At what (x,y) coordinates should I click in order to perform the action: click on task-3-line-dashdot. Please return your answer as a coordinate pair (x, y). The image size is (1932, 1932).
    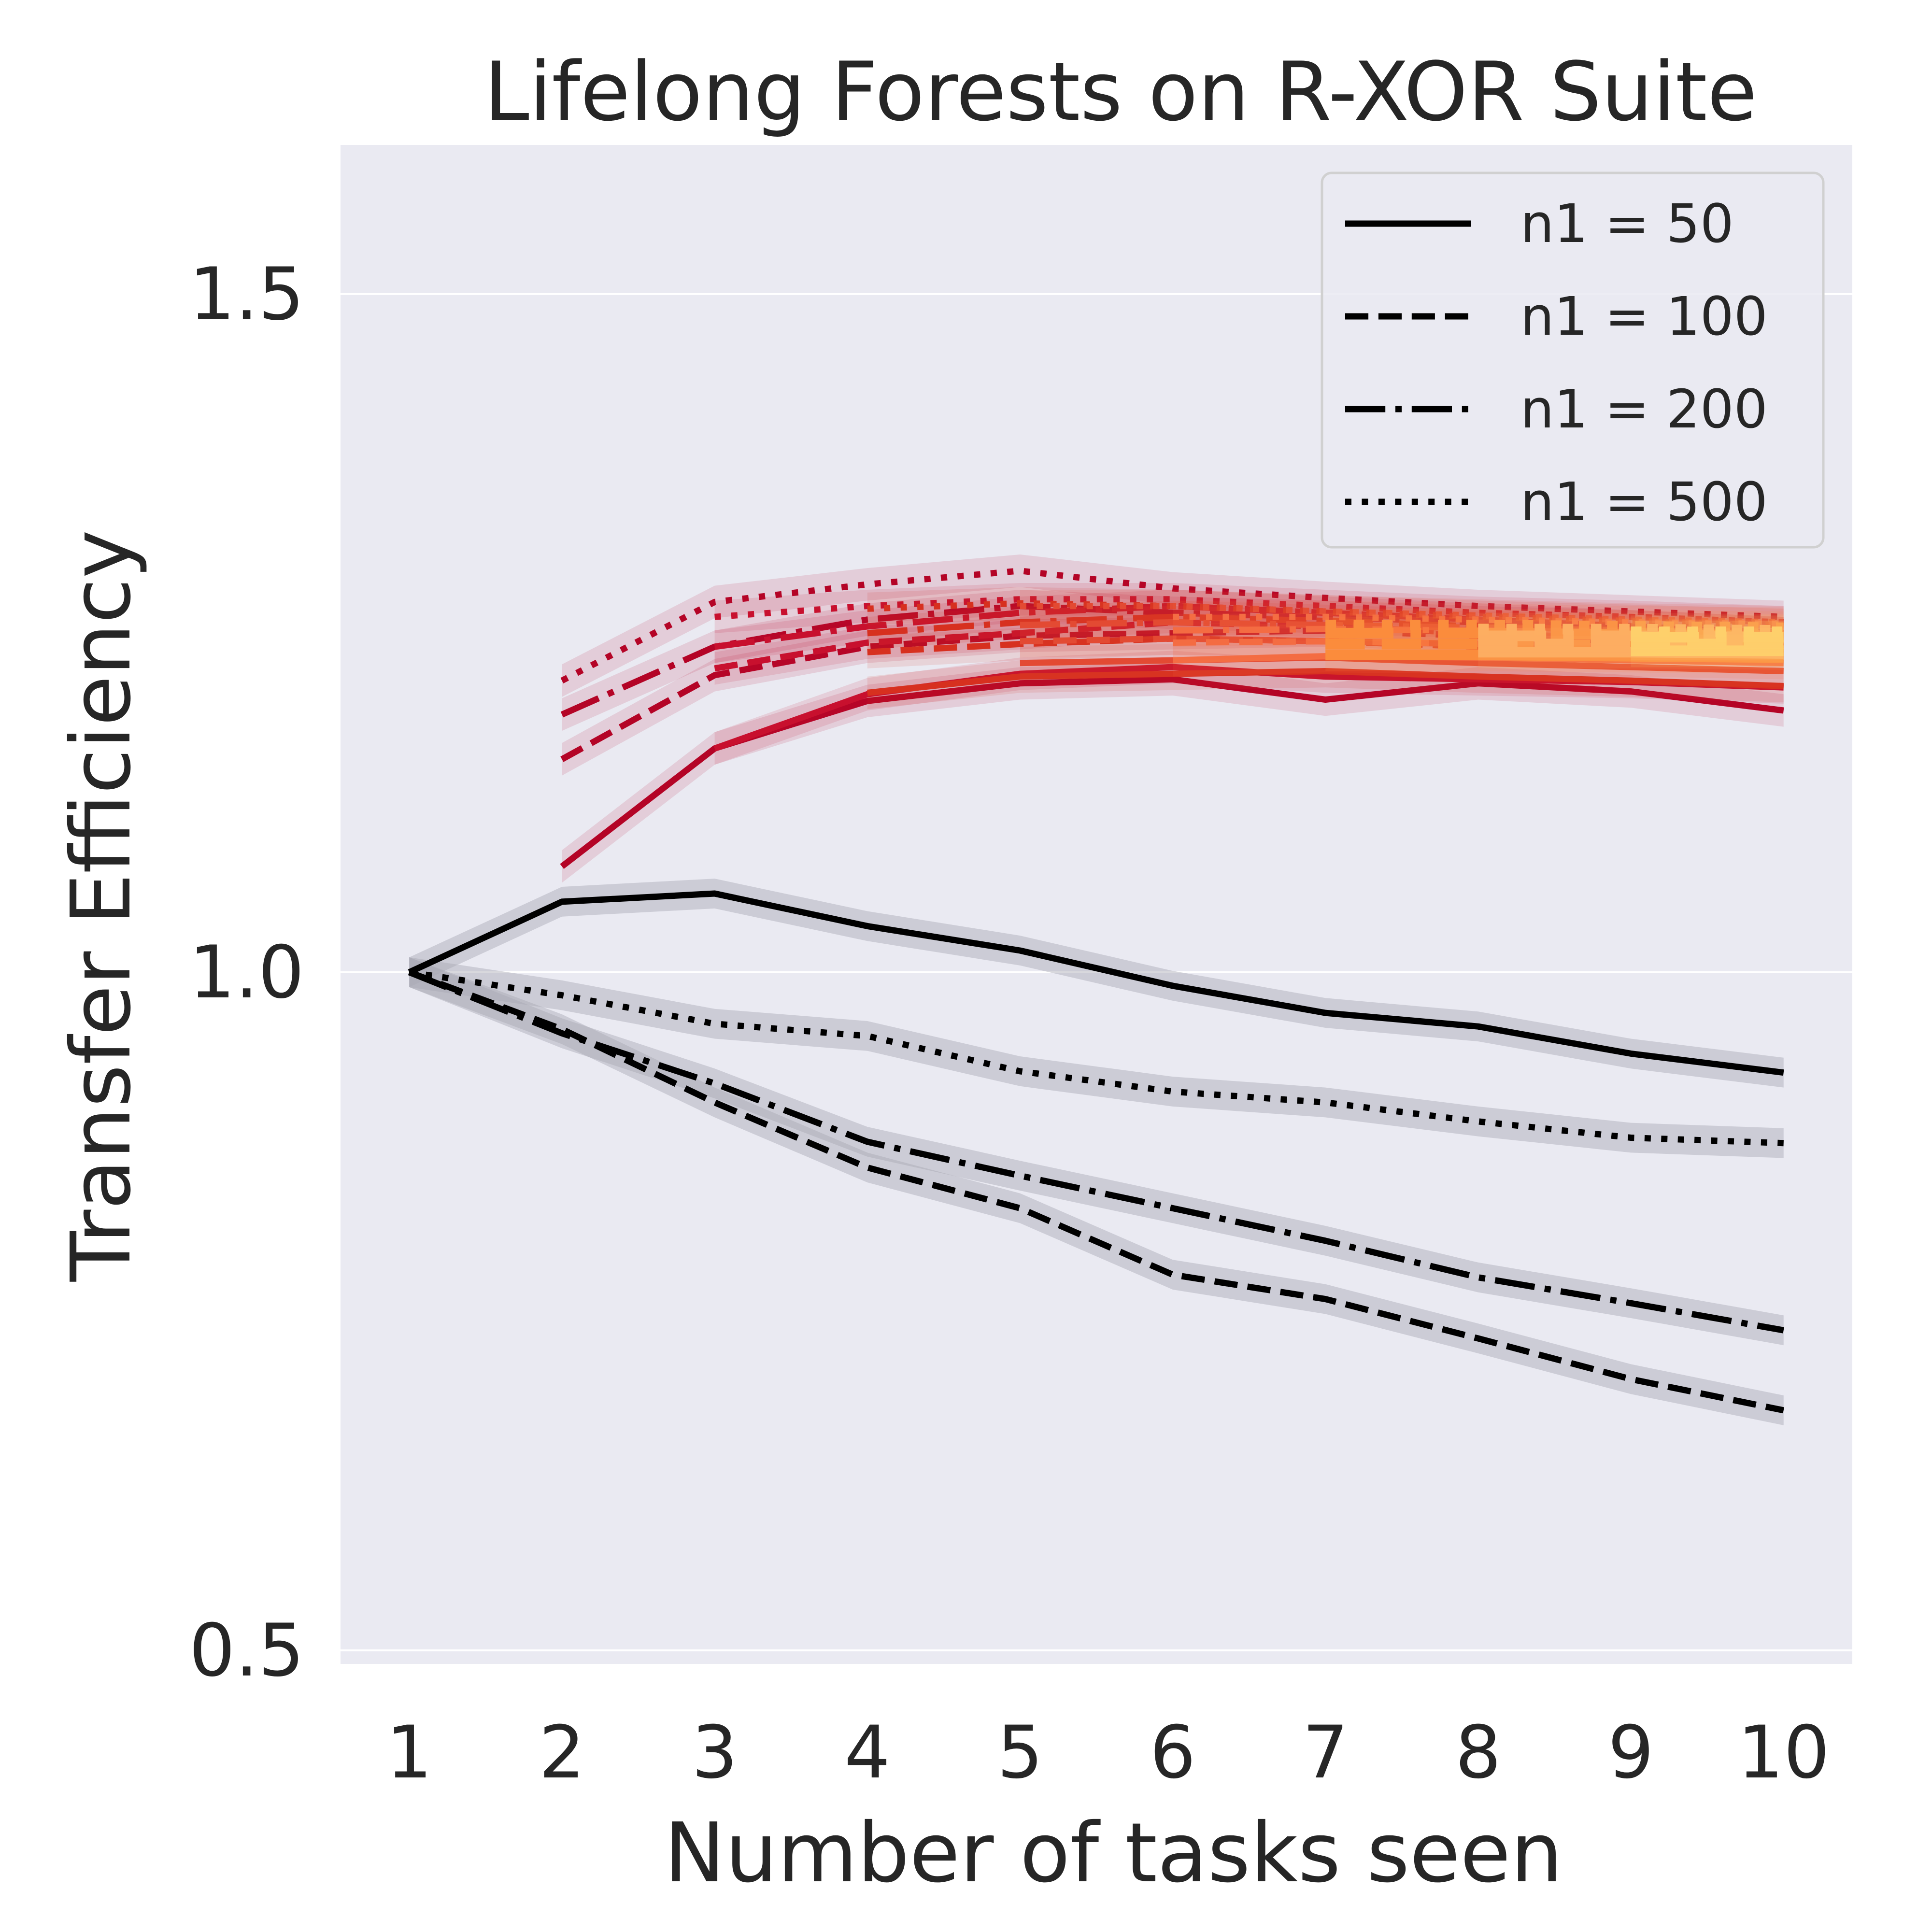
    Looking at the image, I should click on (1249, 626).